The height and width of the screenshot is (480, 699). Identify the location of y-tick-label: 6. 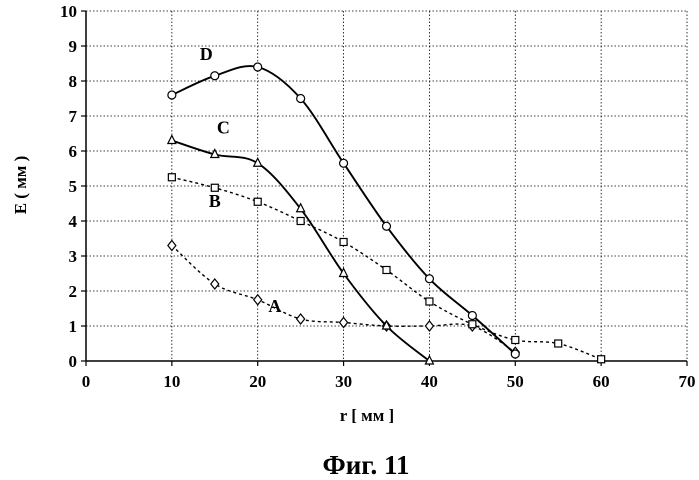
(73, 151).